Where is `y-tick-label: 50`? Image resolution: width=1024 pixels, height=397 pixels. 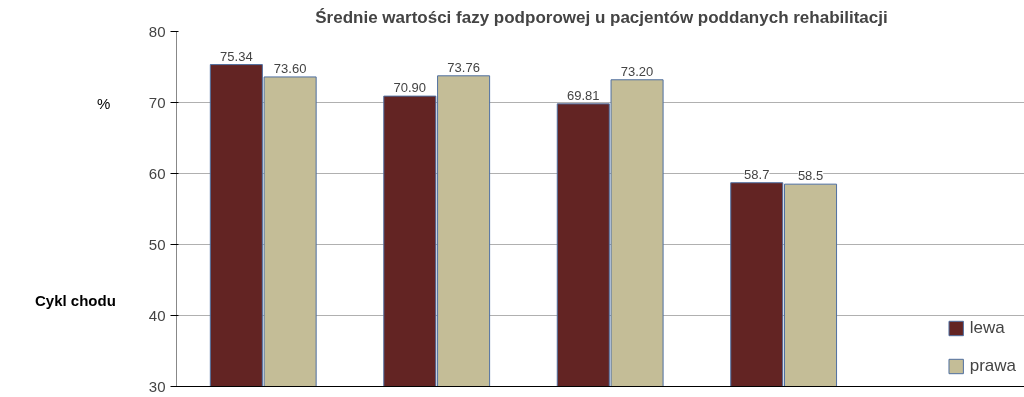 y-tick-label: 50 is located at coordinates (157, 244).